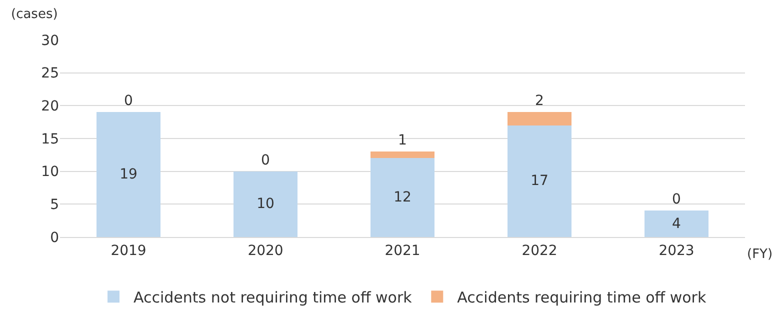 This screenshot has width=780, height=325. Describe the element at coordinates (402, 250) in the screenshot. I see `x-tick-label: 2021` at that location.